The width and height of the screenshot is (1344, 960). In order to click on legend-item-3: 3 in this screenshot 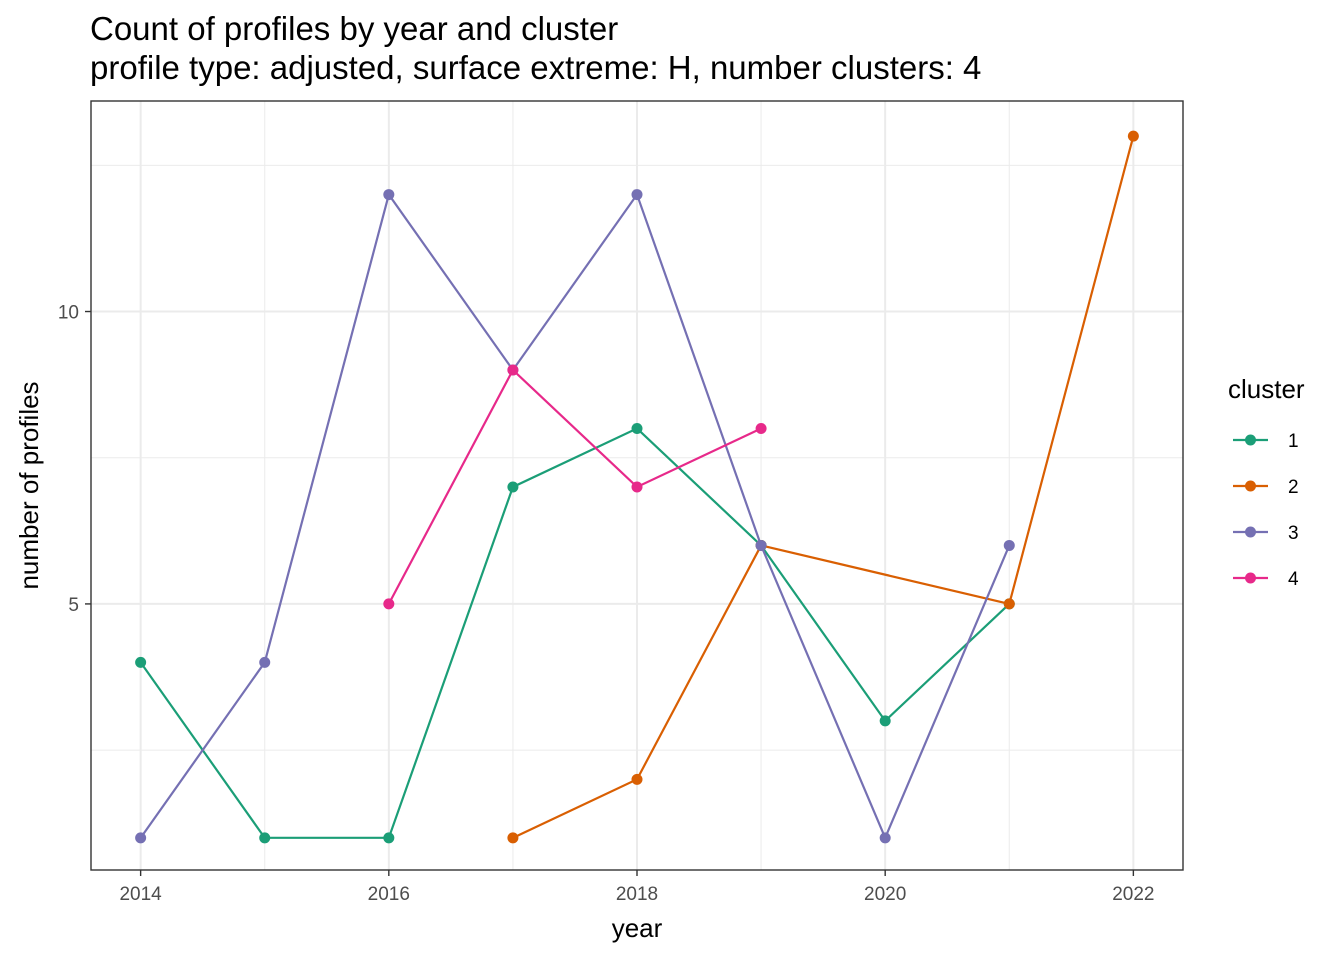, I will do `click(1266, 533)`.